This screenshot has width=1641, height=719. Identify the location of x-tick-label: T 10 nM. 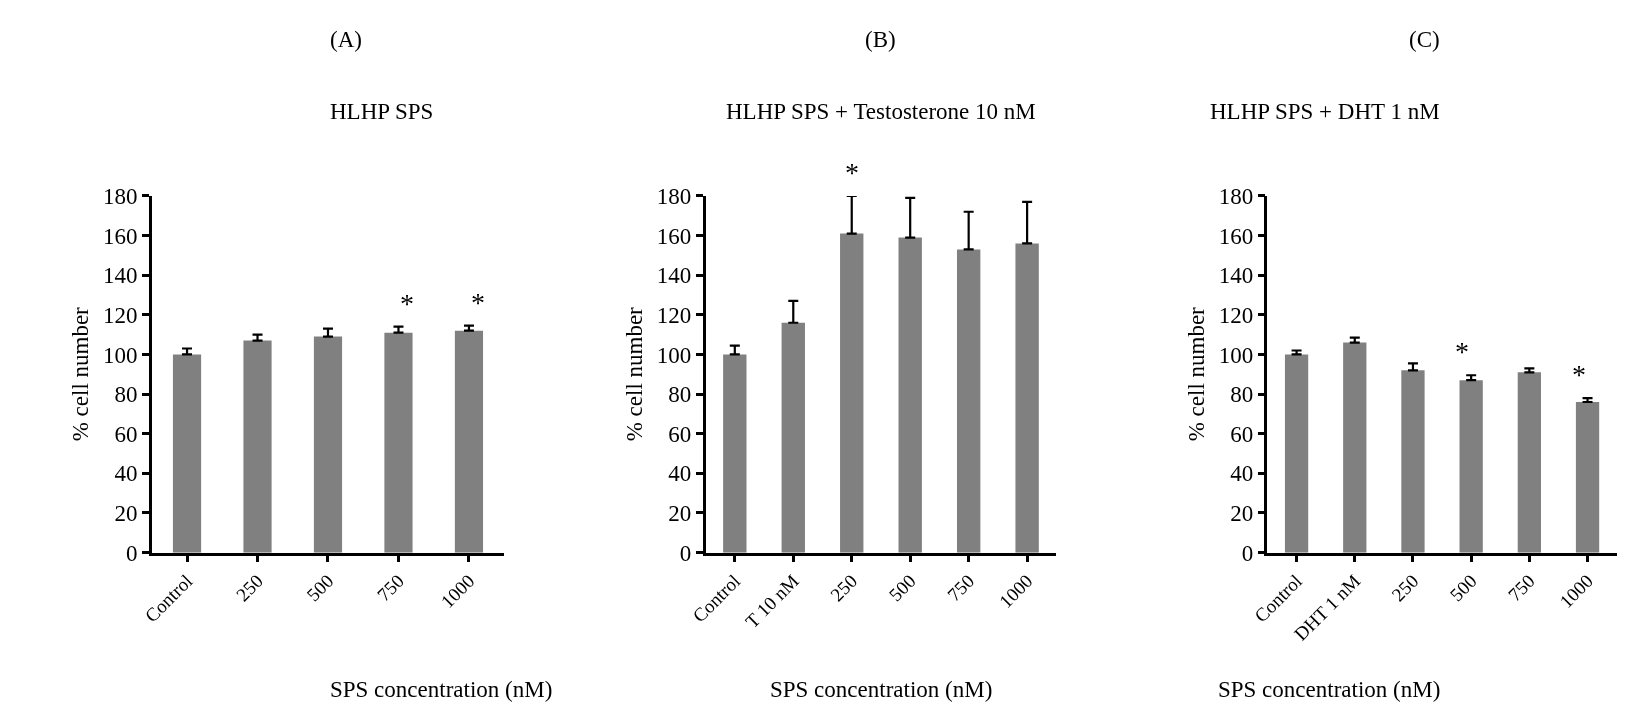
(772, 601).